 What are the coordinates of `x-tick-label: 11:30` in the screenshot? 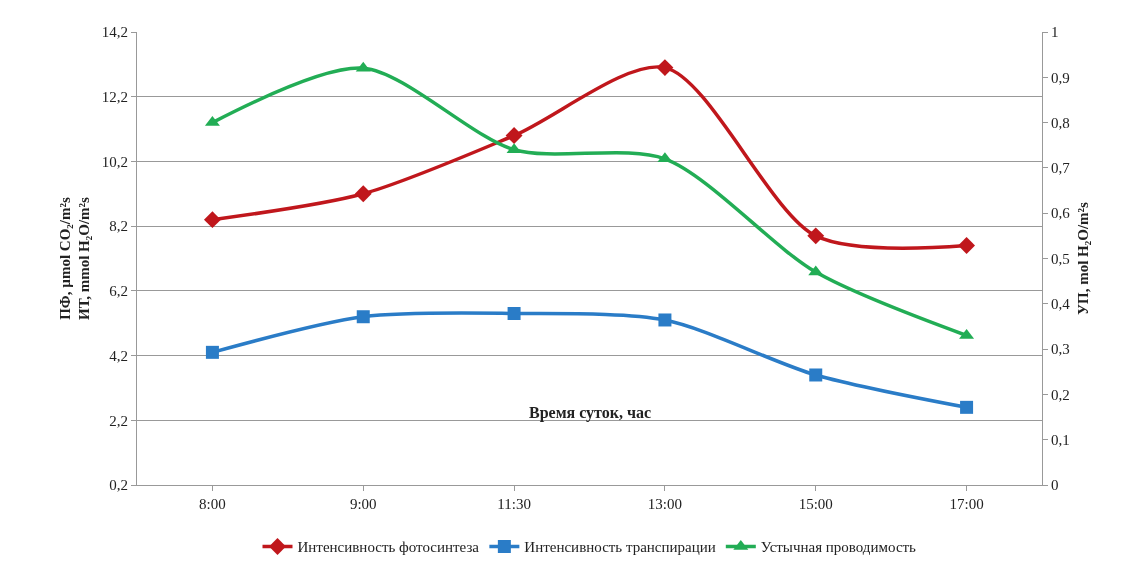 It's located at (514, 504).